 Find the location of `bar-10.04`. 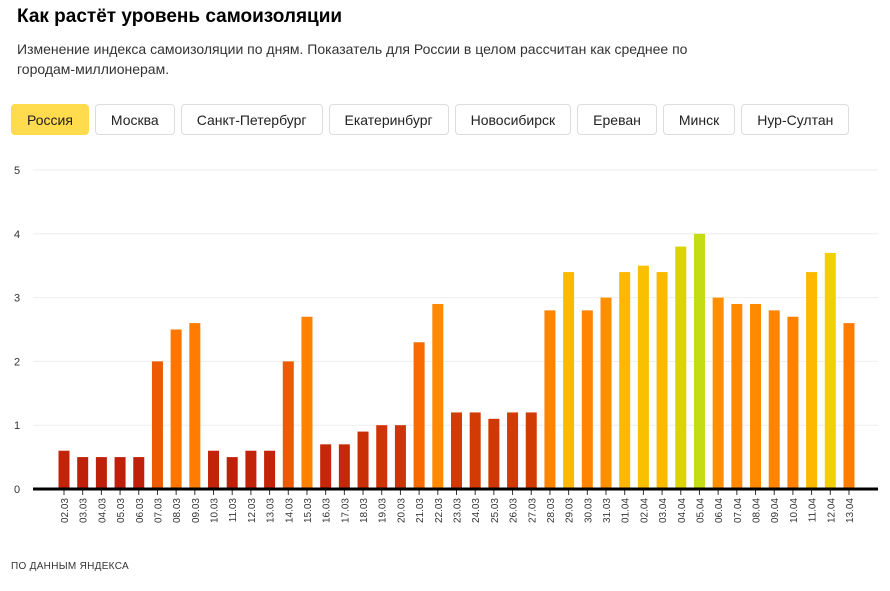

bar-10.04 is located at coordinates (793, 402).